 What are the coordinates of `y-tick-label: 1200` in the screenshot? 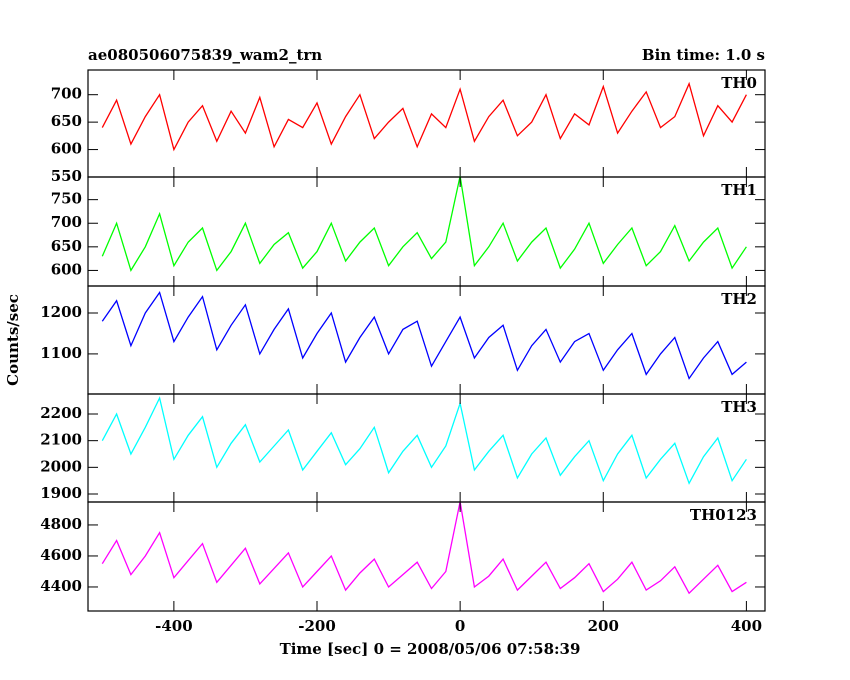 It's located at (61, 312).